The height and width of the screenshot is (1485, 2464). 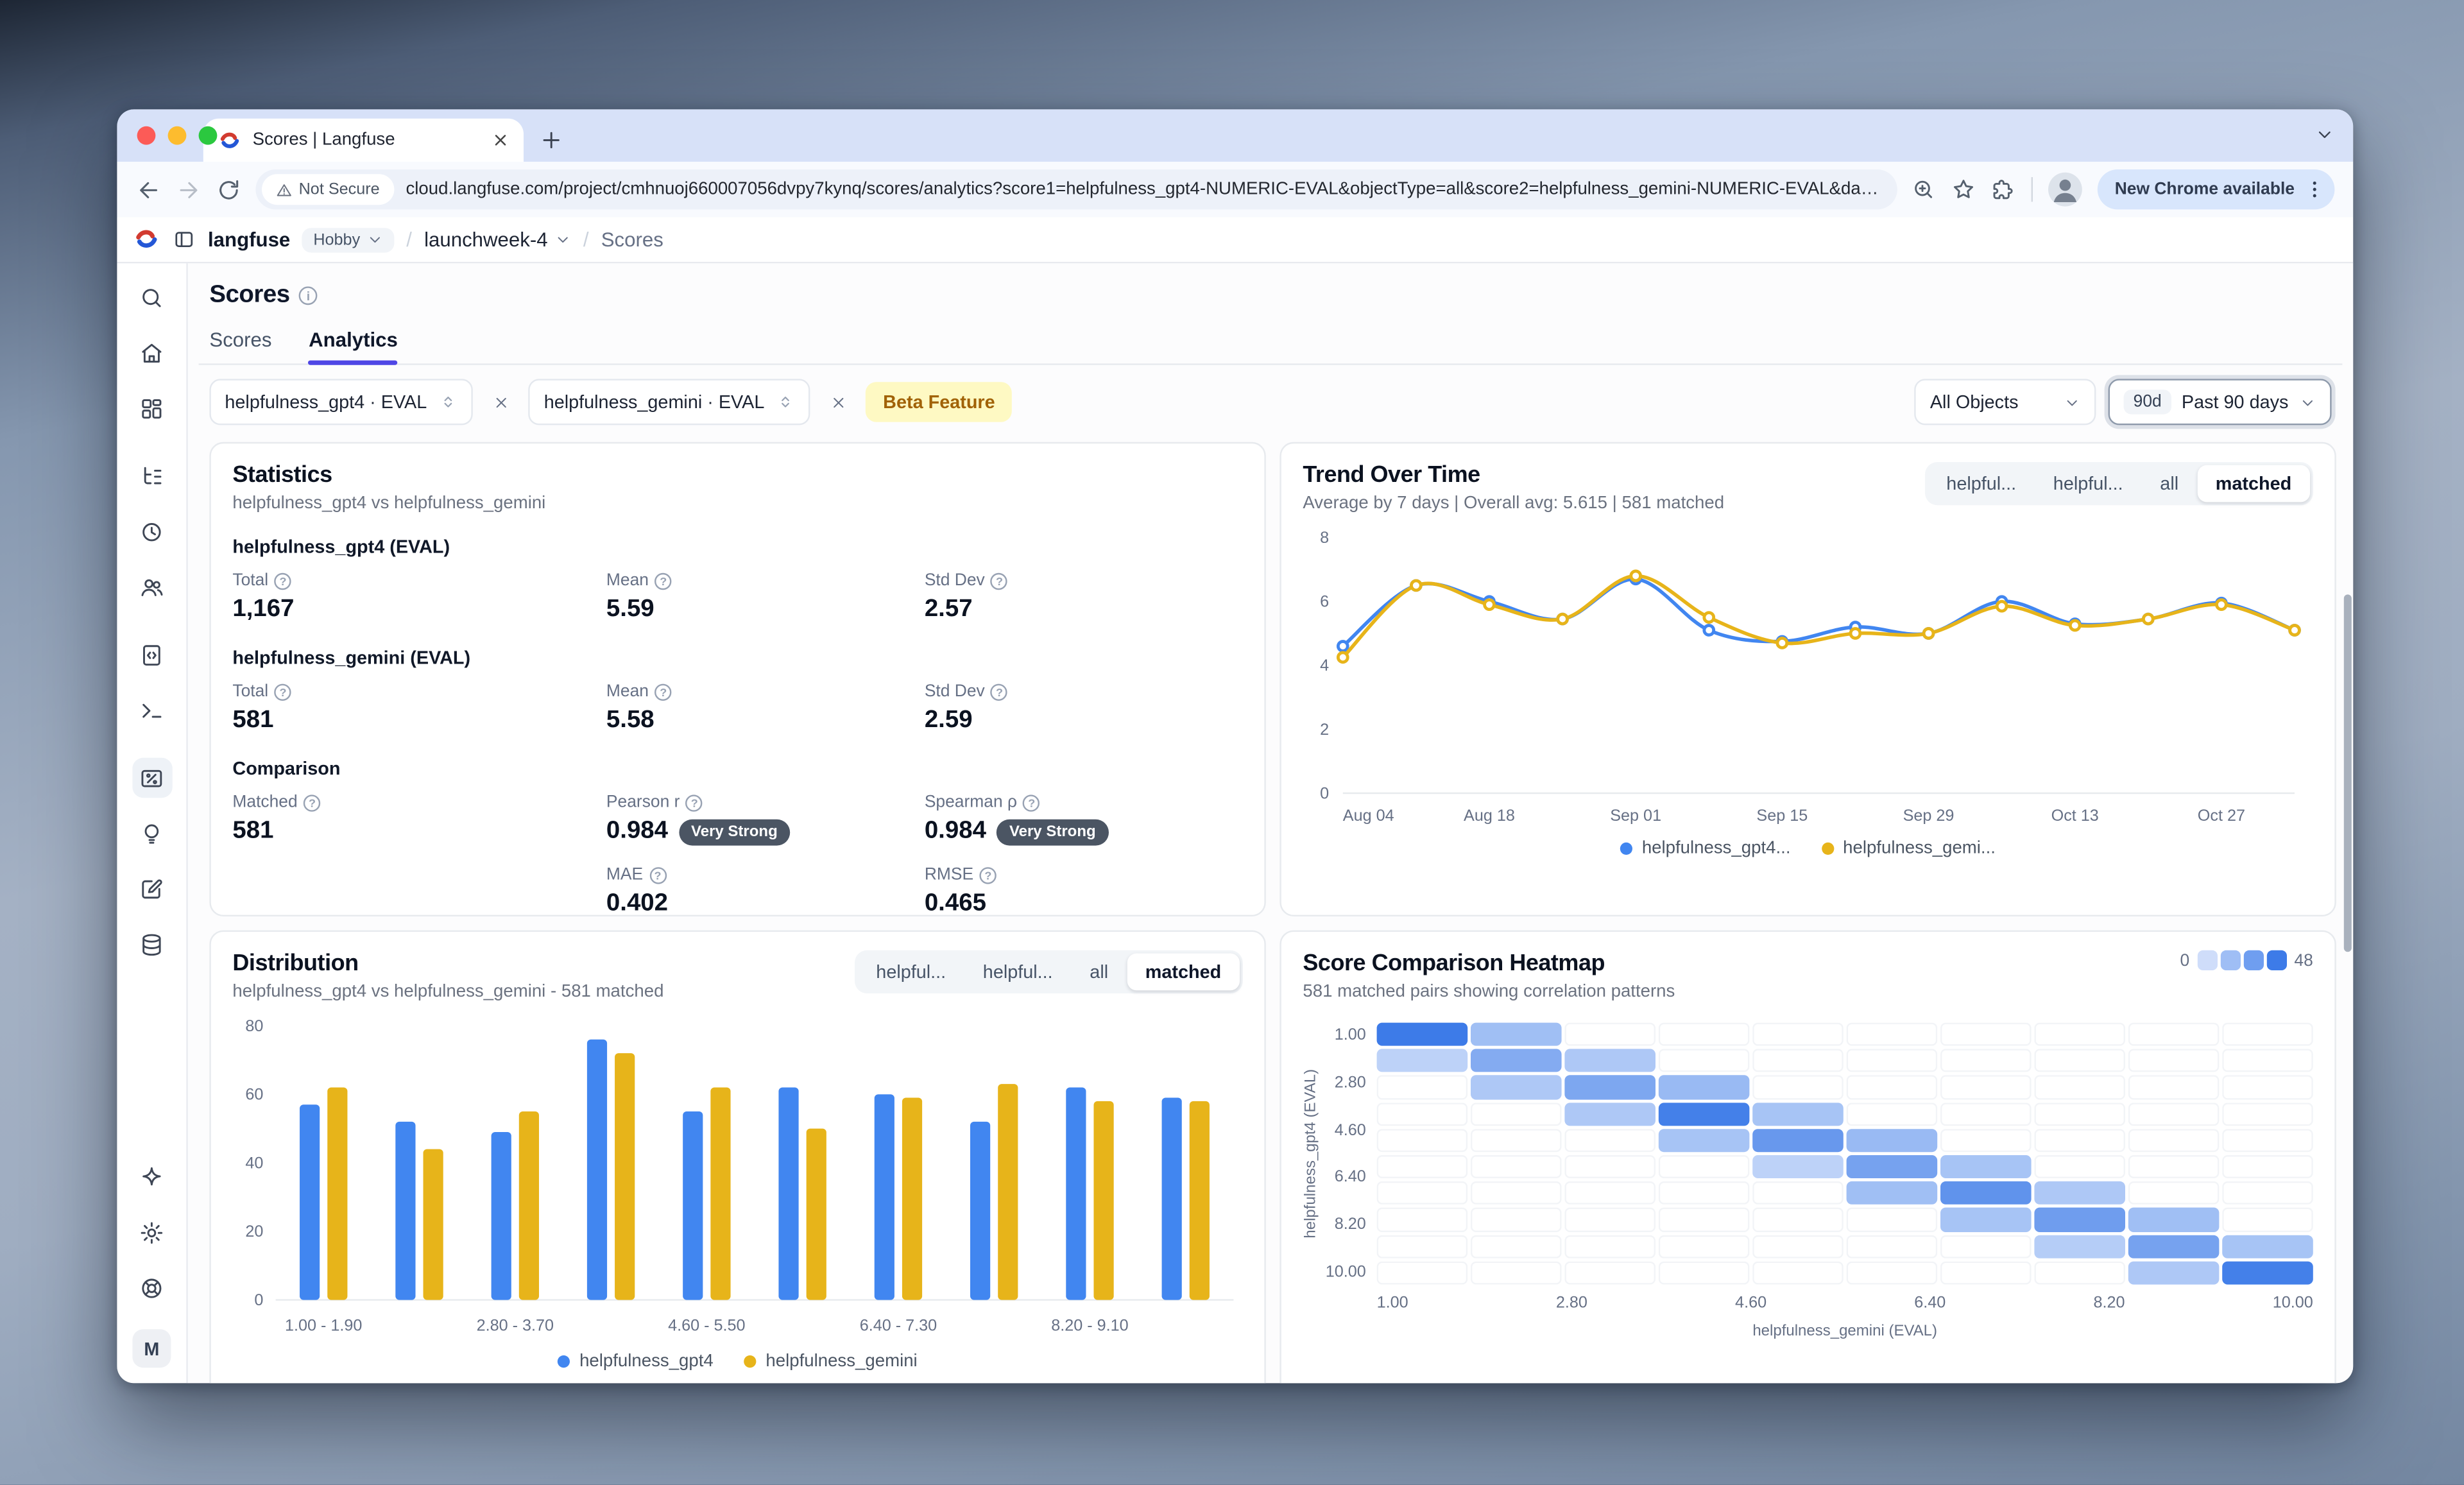 I want to click on tab-scores: Scores, so click(x=241, y=340).